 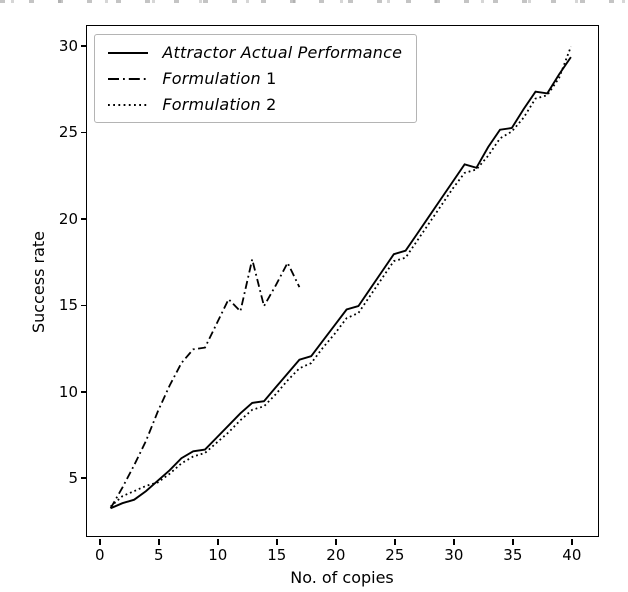 What do you see at coordinates (219, 105) in the screenshot?
I see `legend-label: Formulation 2` at bounding box center [219, 105].